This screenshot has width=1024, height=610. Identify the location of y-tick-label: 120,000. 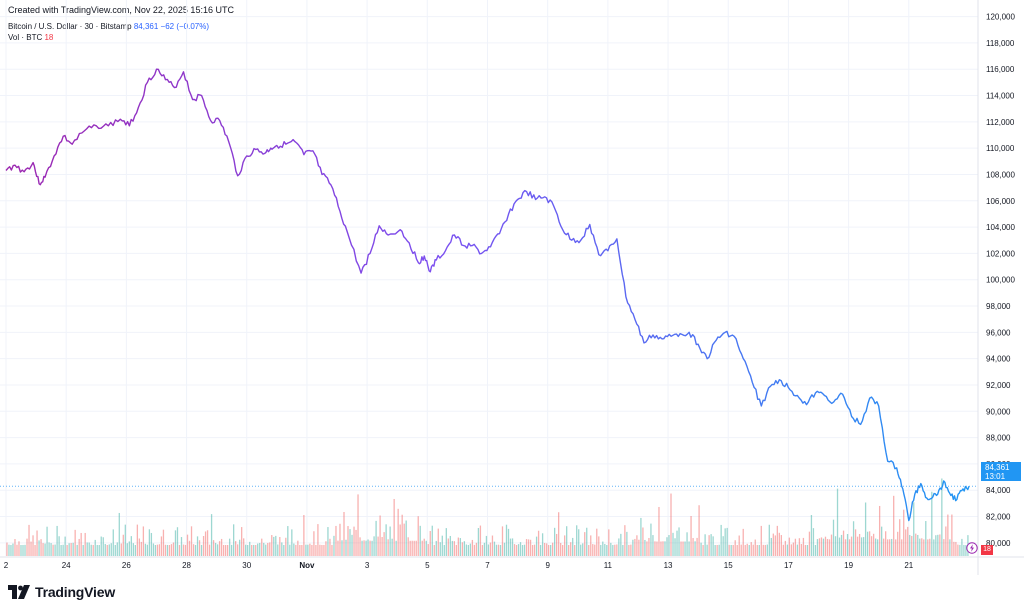
(1000, 17).